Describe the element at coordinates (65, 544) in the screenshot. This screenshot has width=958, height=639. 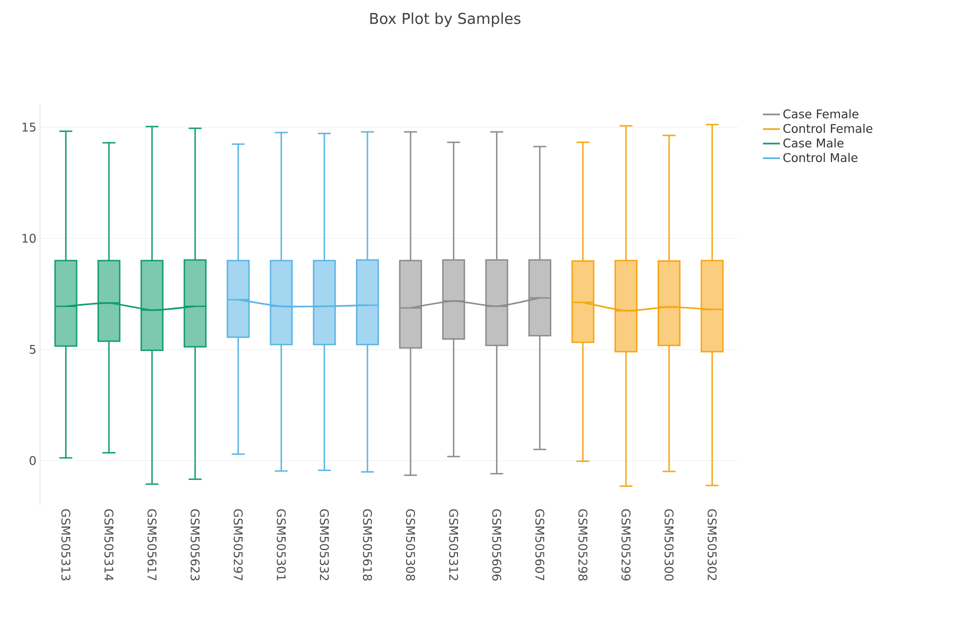
I see `x-tick-label: GSM505313` at that location.